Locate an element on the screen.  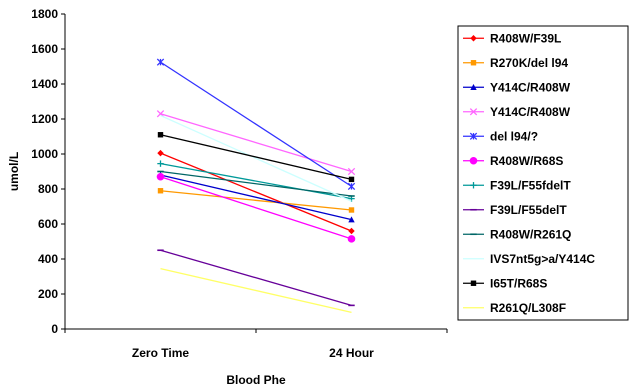
y-tick-label: 600 is located at coordinates (48, 224).